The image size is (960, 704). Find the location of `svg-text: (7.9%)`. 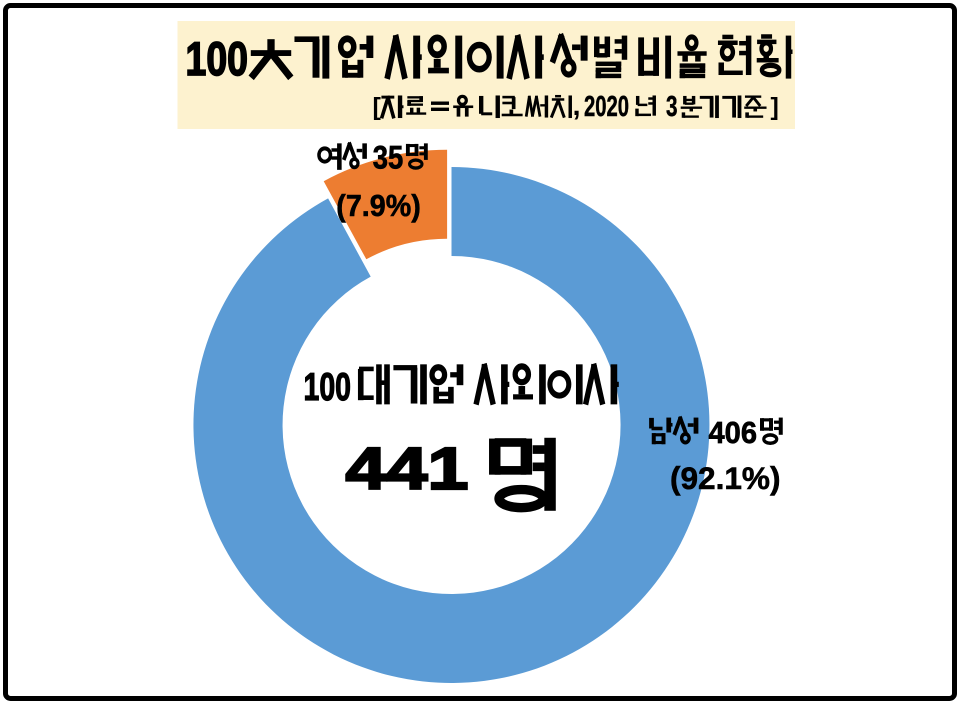

svg-text: (7.9%) is located at coordinates (378, 206).